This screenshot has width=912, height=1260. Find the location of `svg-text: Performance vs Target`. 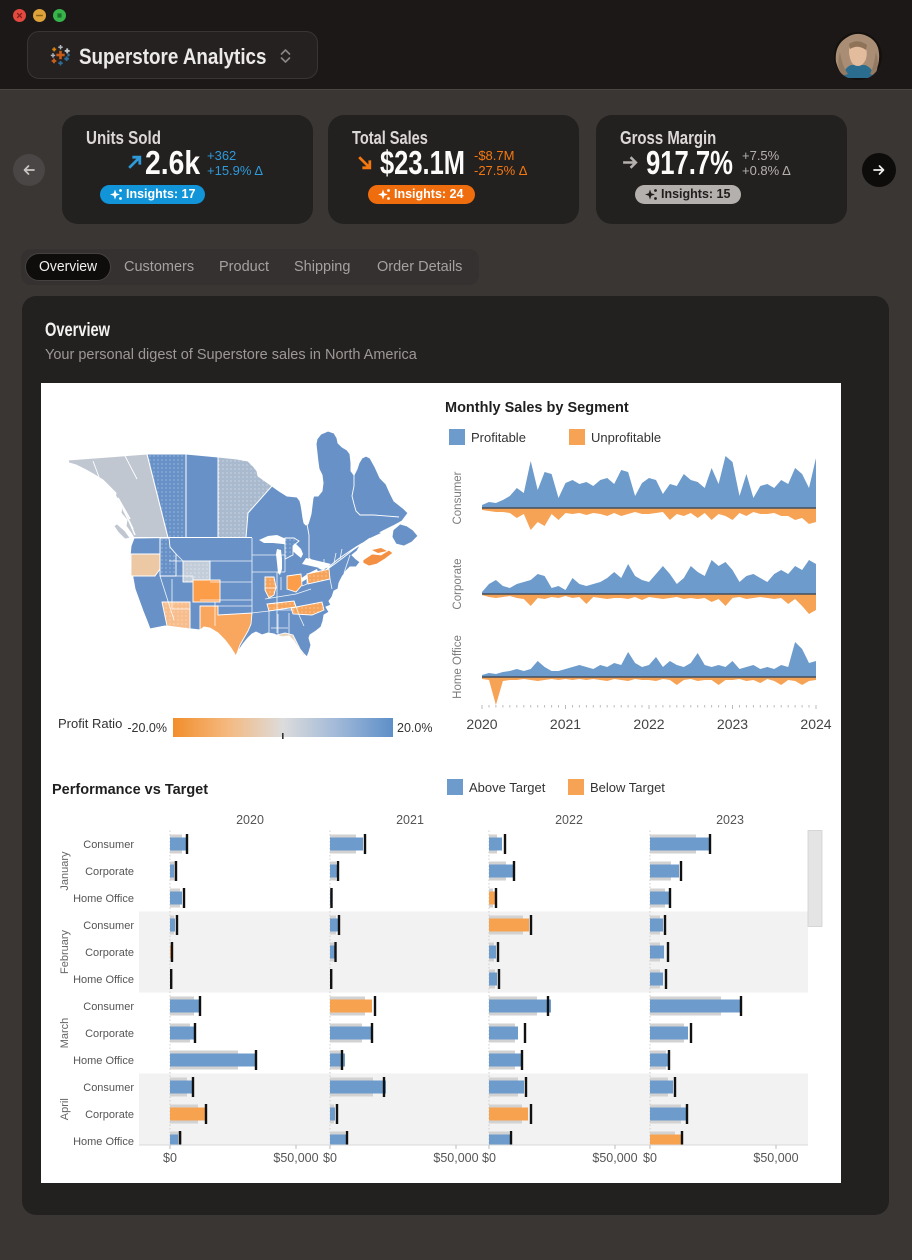

svg-text: Performance vs Target is located at coordinates (130, 790).